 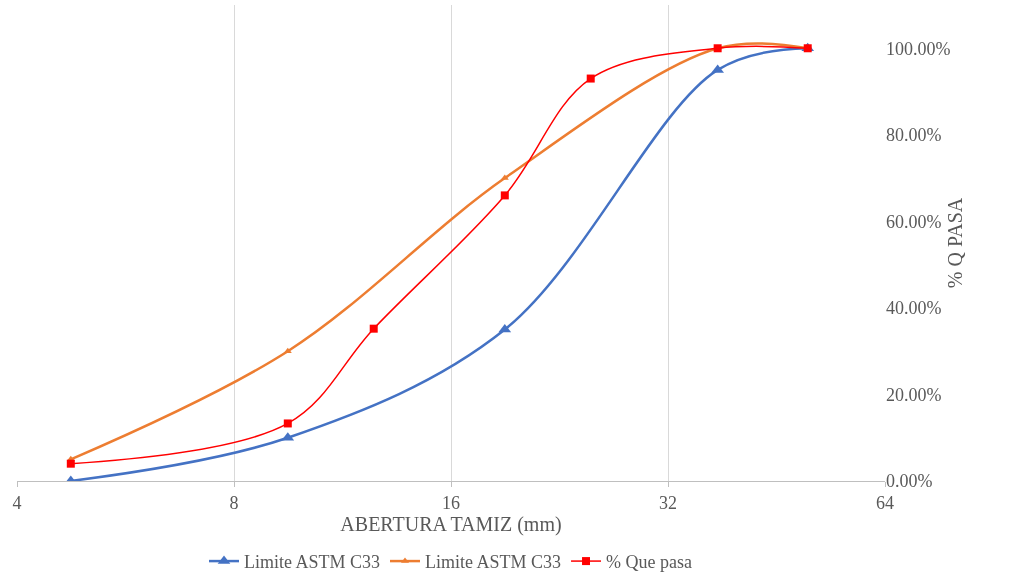 I want to click on x-axis-title: ABERTURA TAMIZ (mm), so click(x=451, y=525).